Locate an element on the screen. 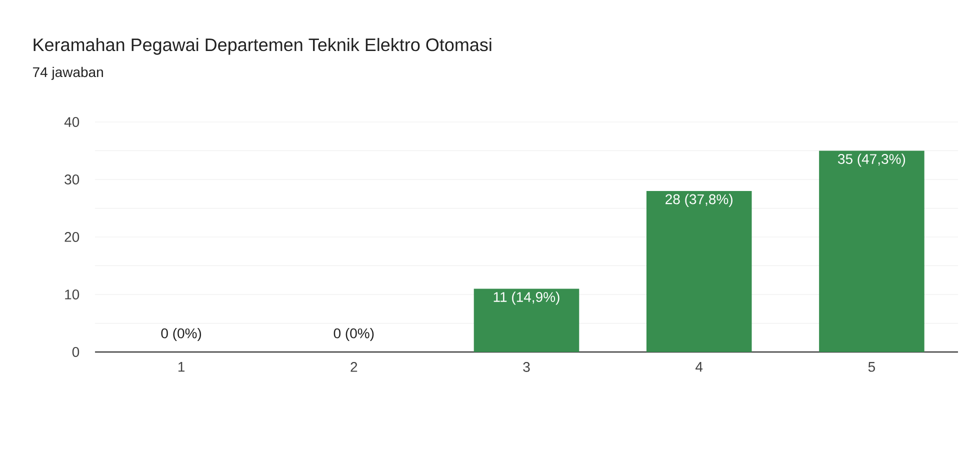 The width and height of the screenshot is (960, 449). y-tick-label: 40 is located at coordinates (72, 122).